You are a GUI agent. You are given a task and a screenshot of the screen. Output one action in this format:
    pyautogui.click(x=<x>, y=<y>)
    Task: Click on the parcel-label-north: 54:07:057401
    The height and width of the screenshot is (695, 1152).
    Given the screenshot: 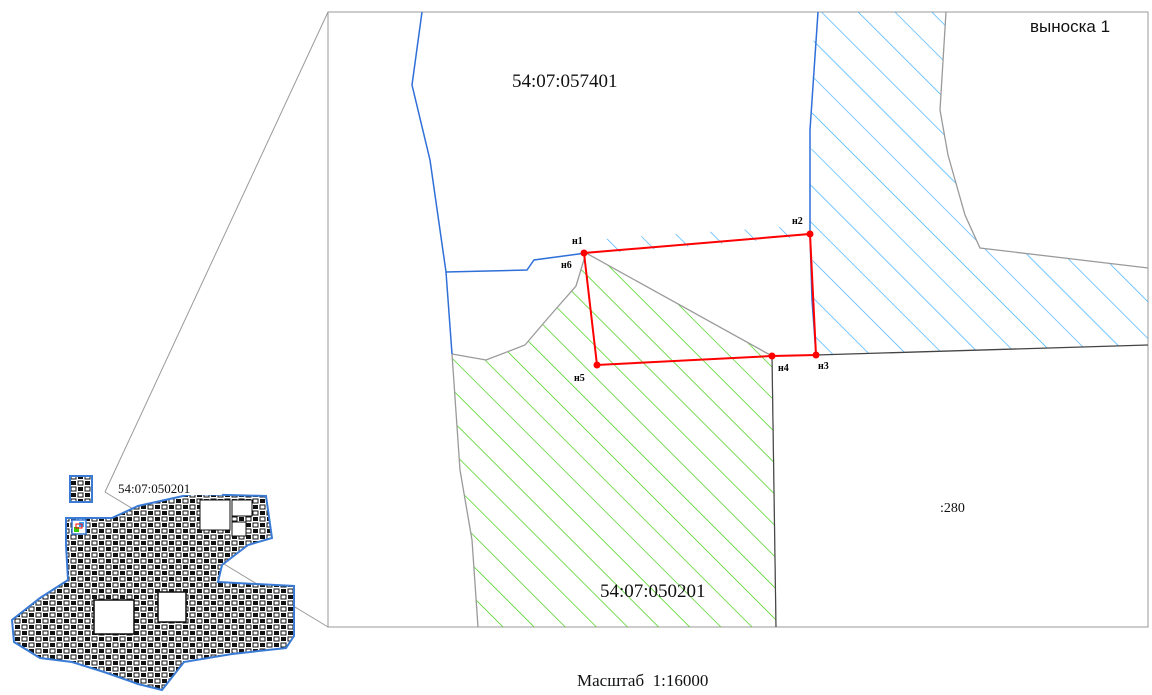 What is the action you would take?
    pyautogui.click(x=565, y=81)
    